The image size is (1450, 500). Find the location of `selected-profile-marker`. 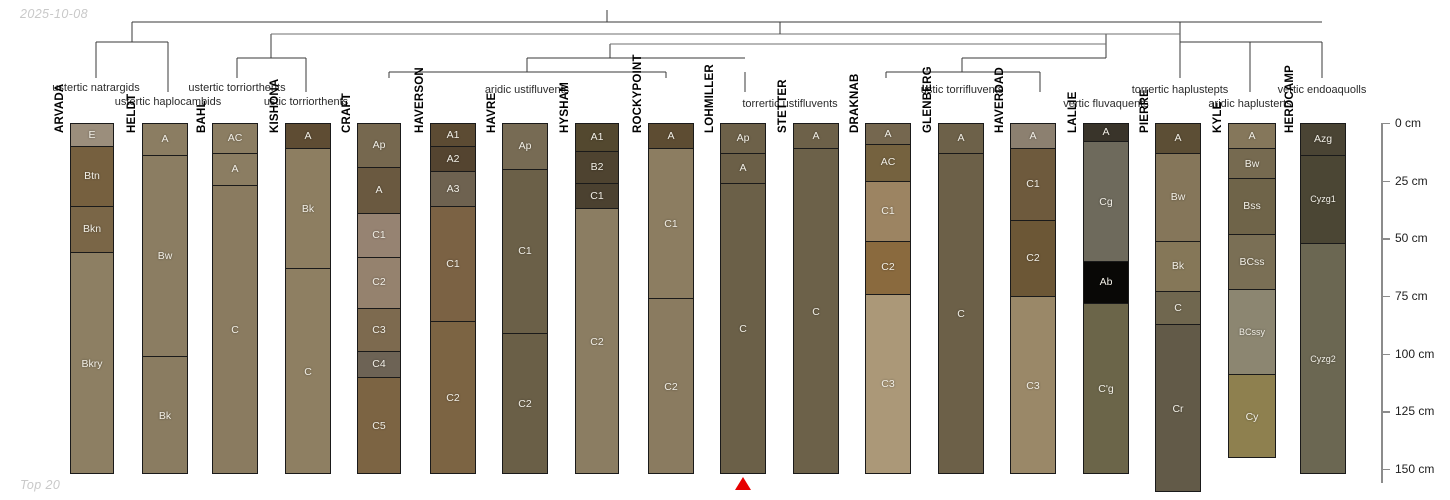

selected-profile-marker is located at coordinates (743, 483).